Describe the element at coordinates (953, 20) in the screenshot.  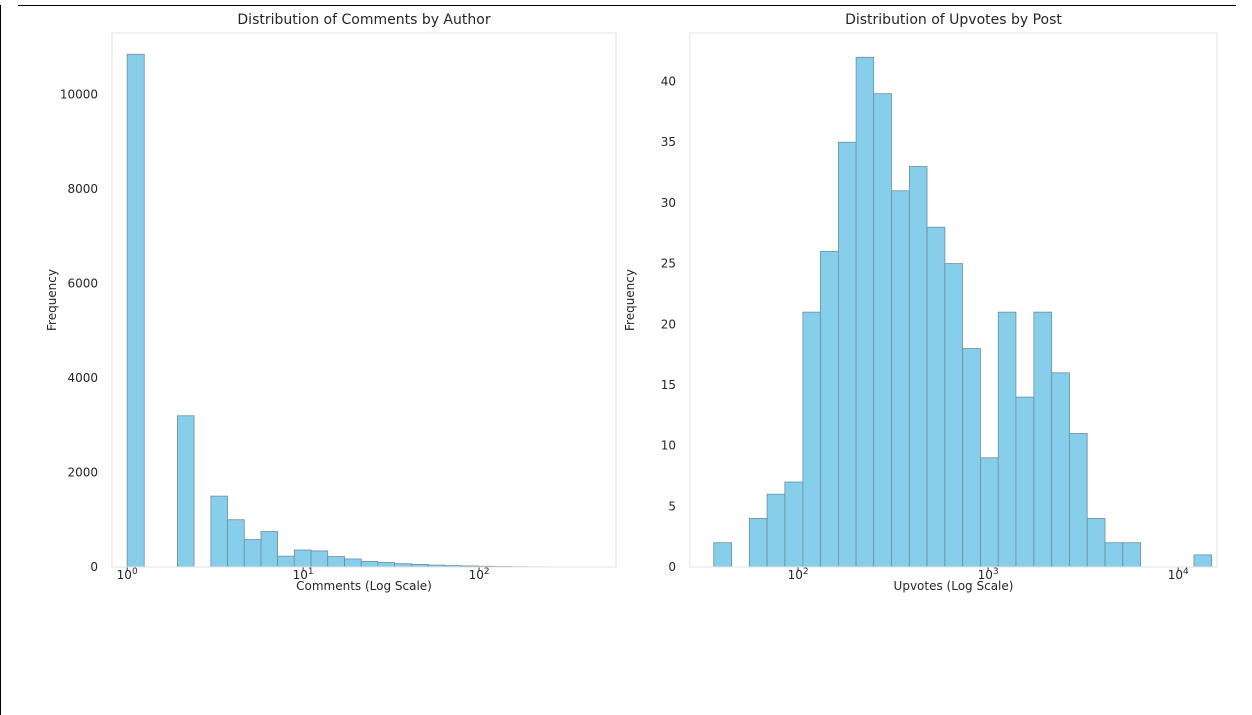
I see `upvotes-chart-title: Distribution of Upvotes by Post` at that location.